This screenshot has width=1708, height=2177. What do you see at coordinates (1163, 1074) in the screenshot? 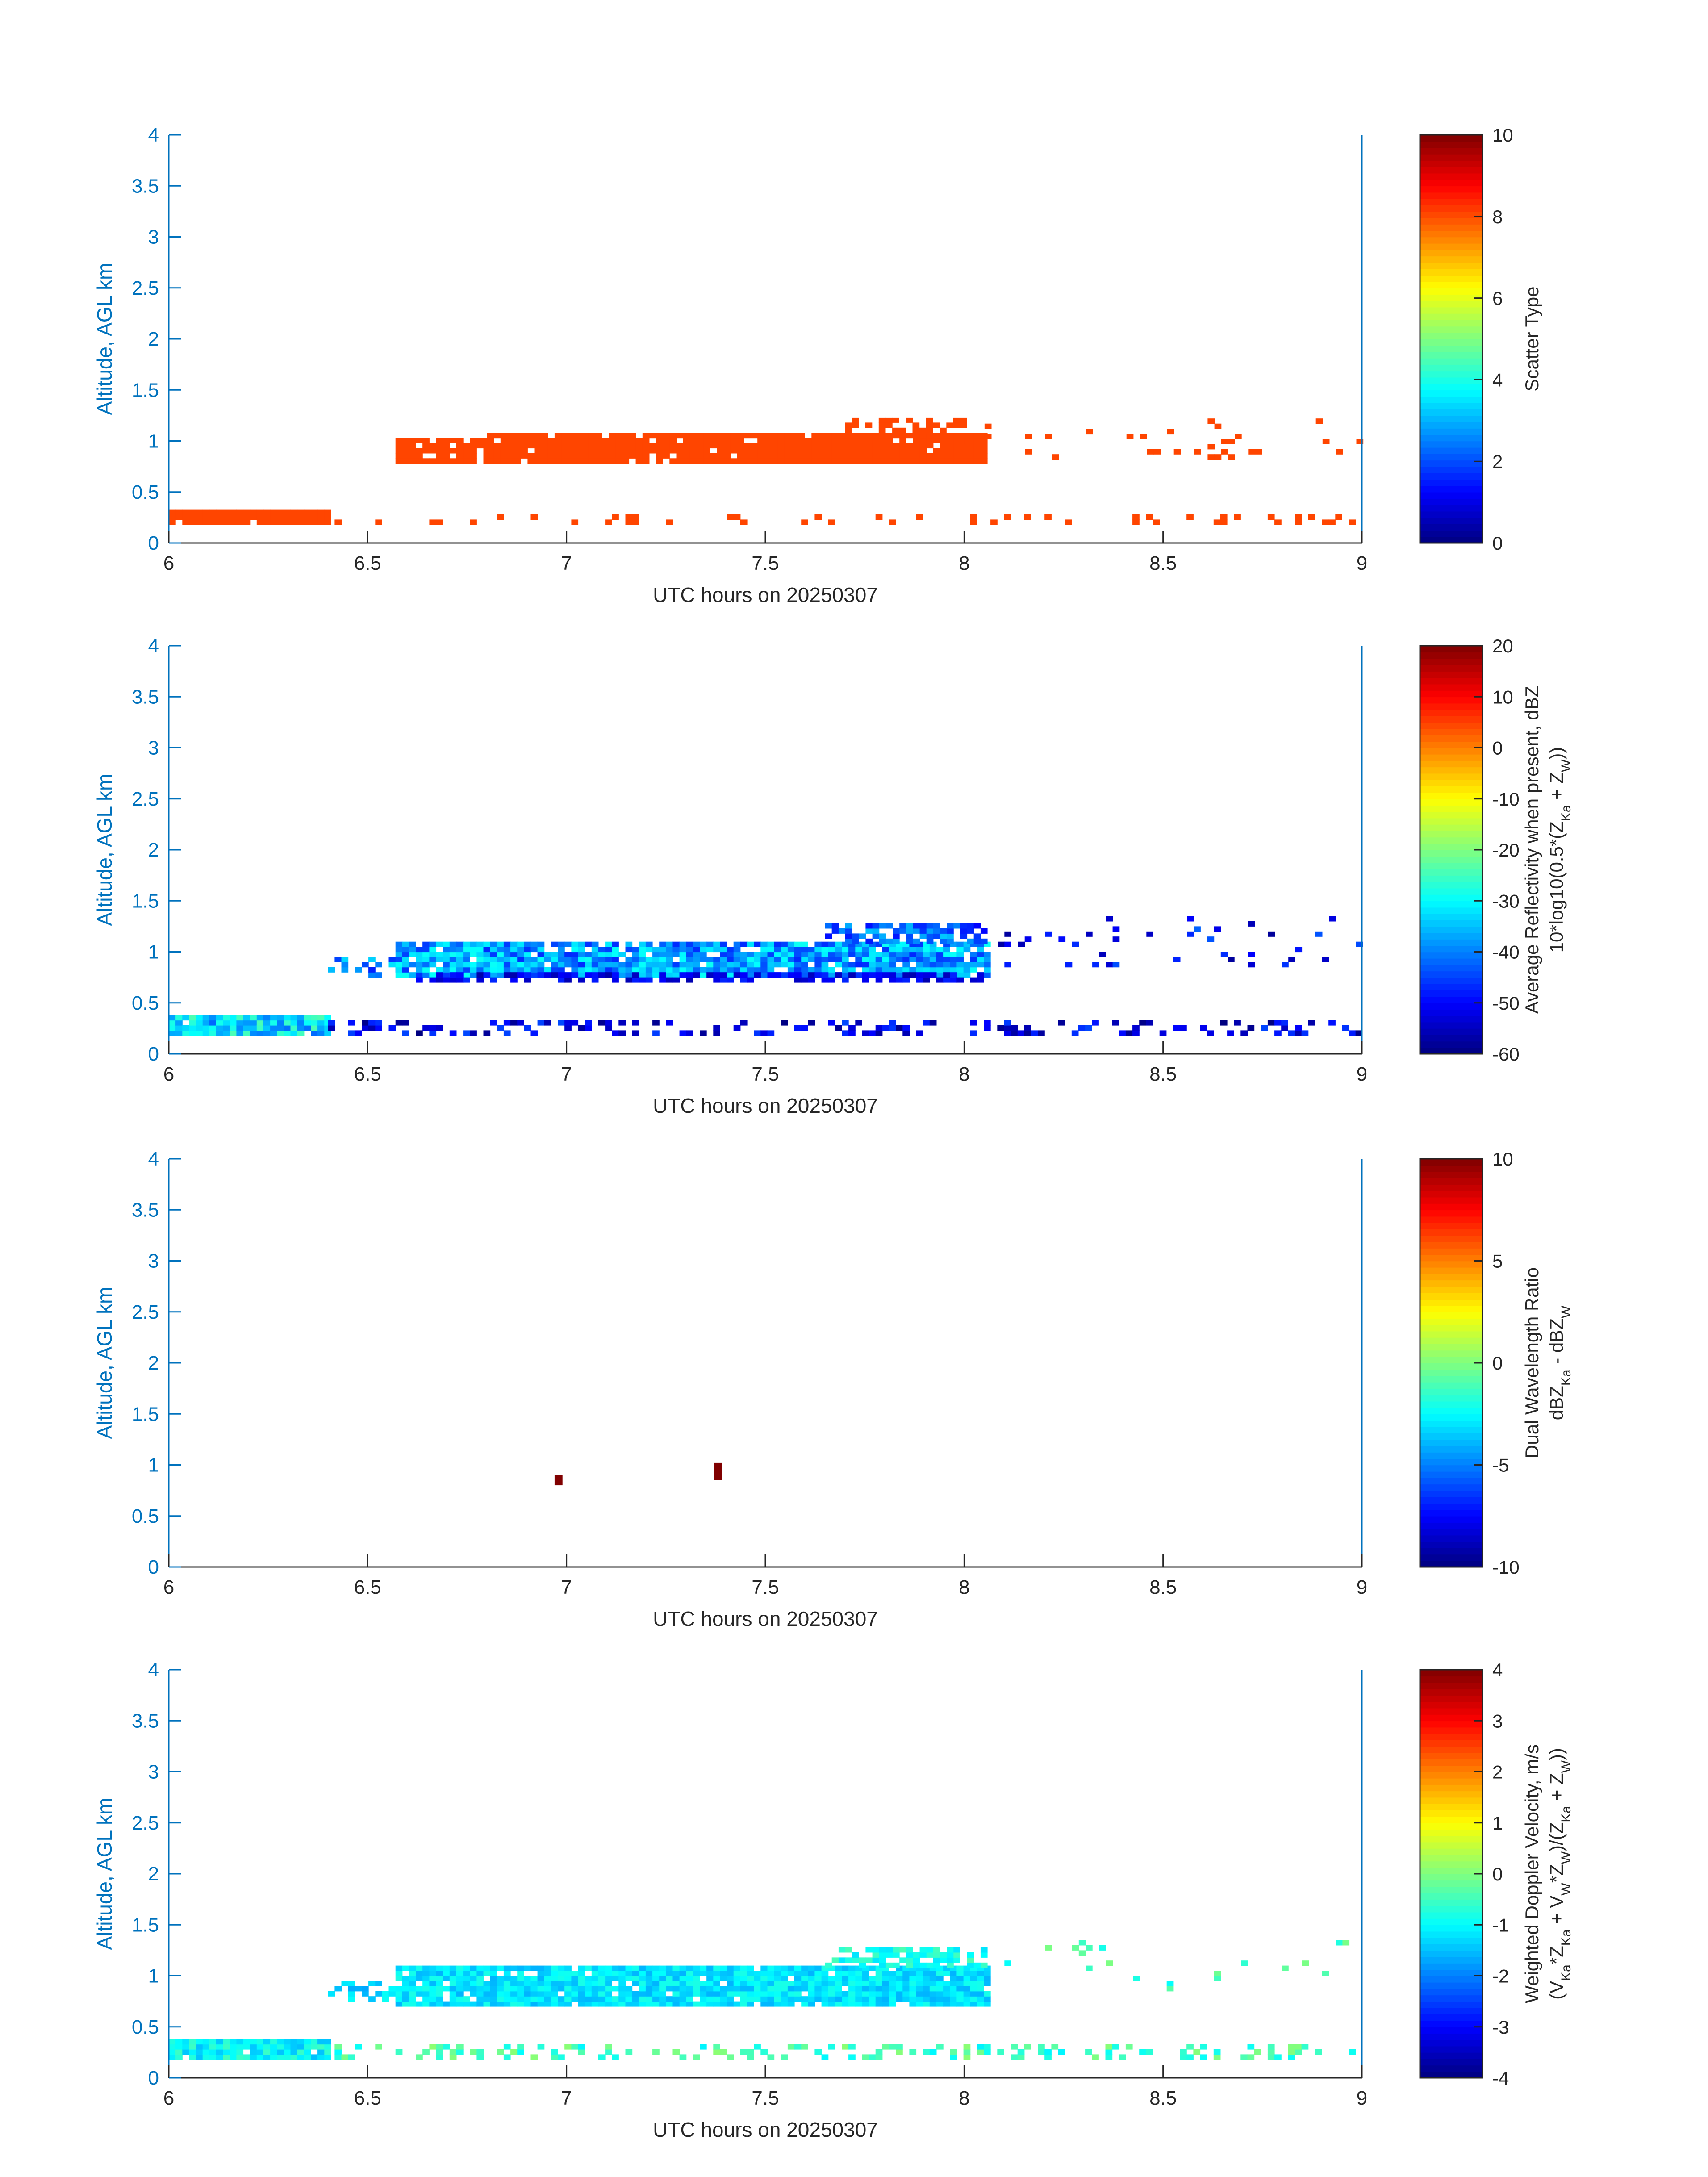
I see `x-tick-label: 8.5` at bounding box center [1163, 1074].